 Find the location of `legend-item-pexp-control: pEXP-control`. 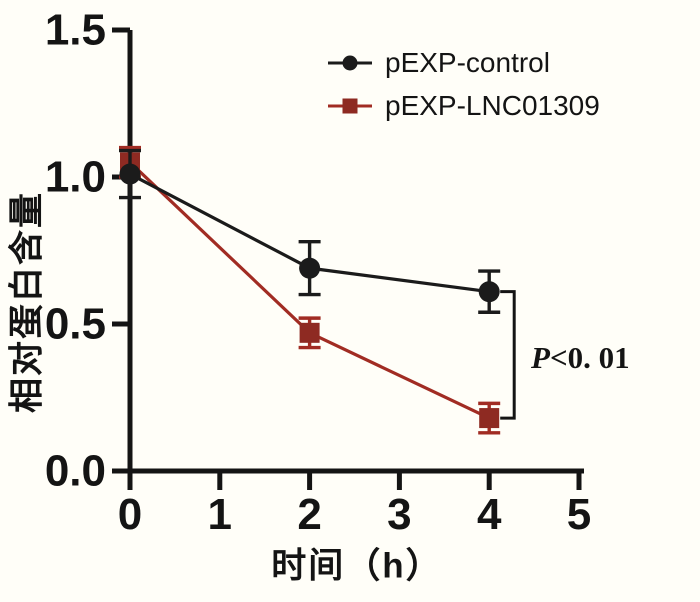

legend-item-pexp-control: pEXP-control is located at coordinates (463, 62).